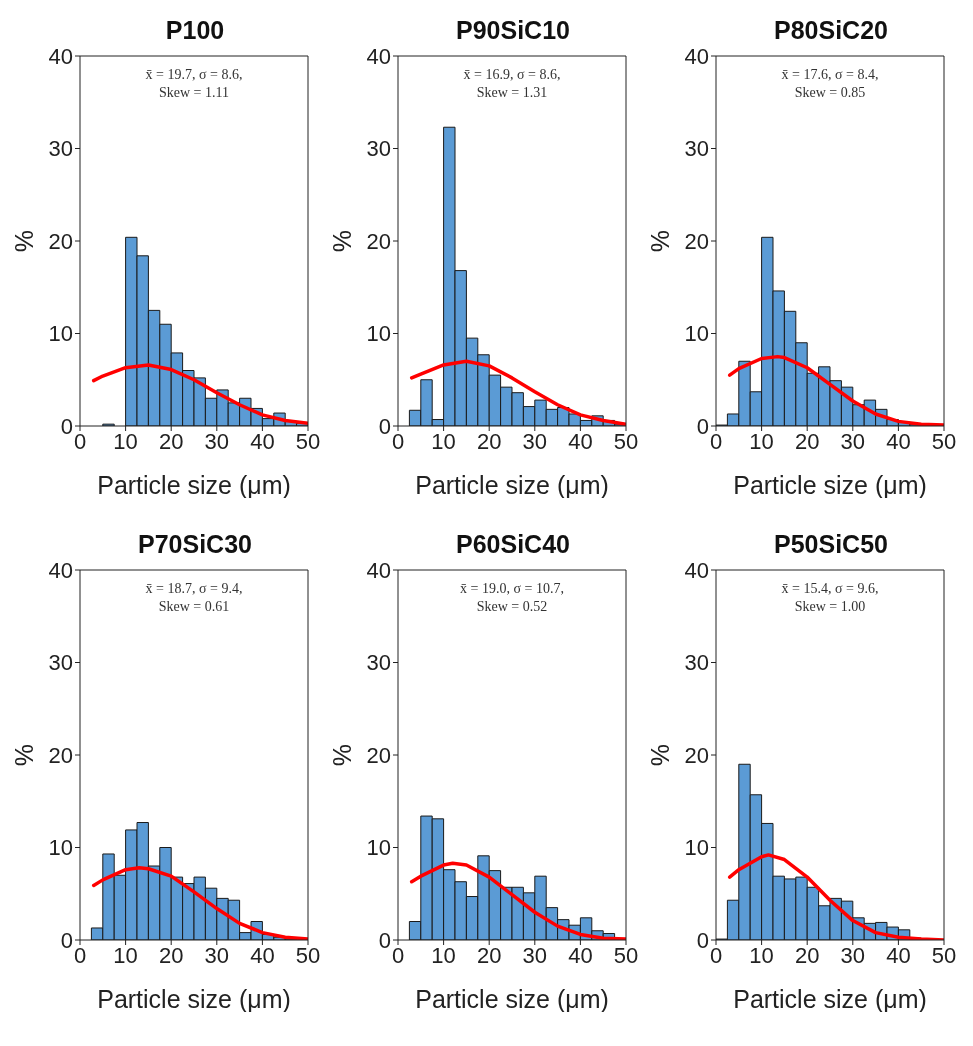 Image resolution: width=973 pixels, height=1046 pixels. What do you see at coordinates (512, 607) in the screenshot?
I see `annotation: Skew = 0.52` at bounding box center [512, 607].